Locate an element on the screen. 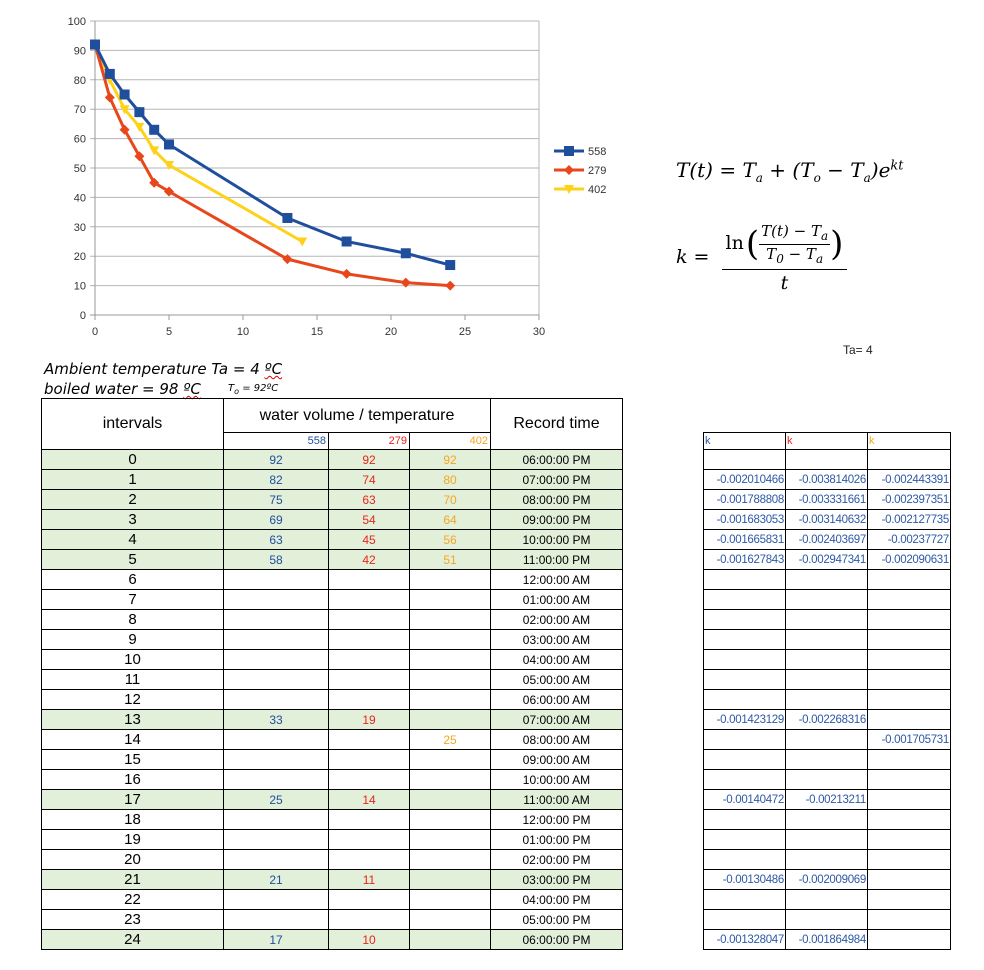  y-tick-label: 80 is located at coordinates (80, 81).